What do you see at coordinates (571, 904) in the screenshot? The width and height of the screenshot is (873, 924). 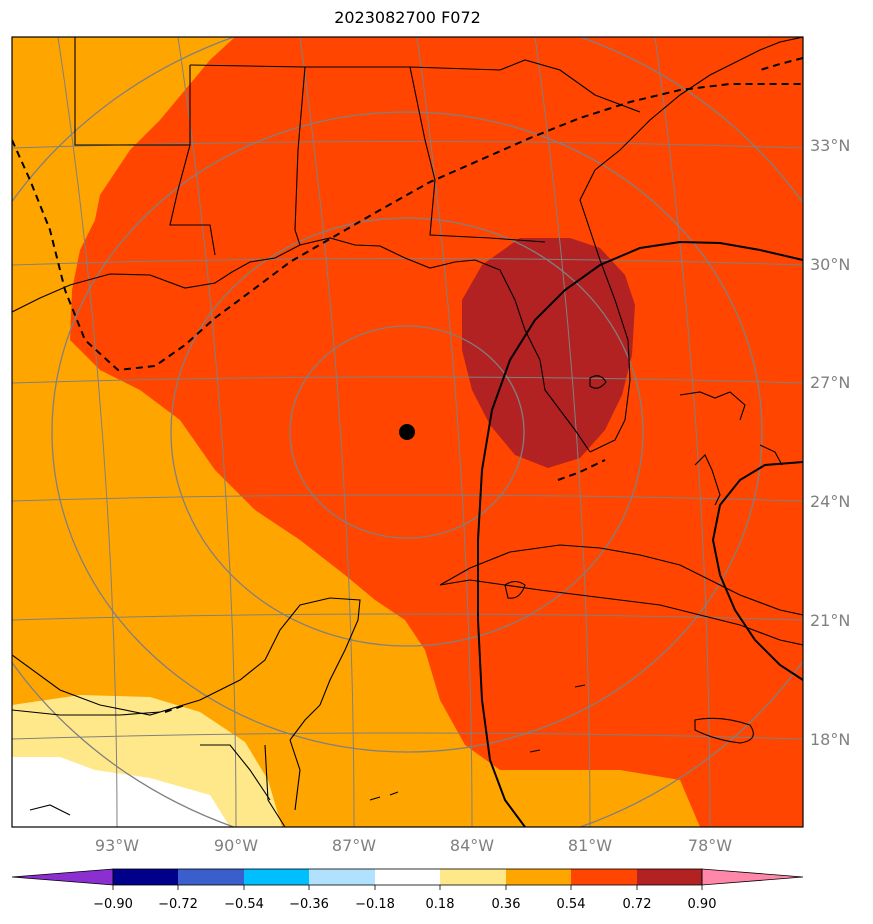 I see `colorbar-tick-label: 0.54` at bounding box center [571, 904].